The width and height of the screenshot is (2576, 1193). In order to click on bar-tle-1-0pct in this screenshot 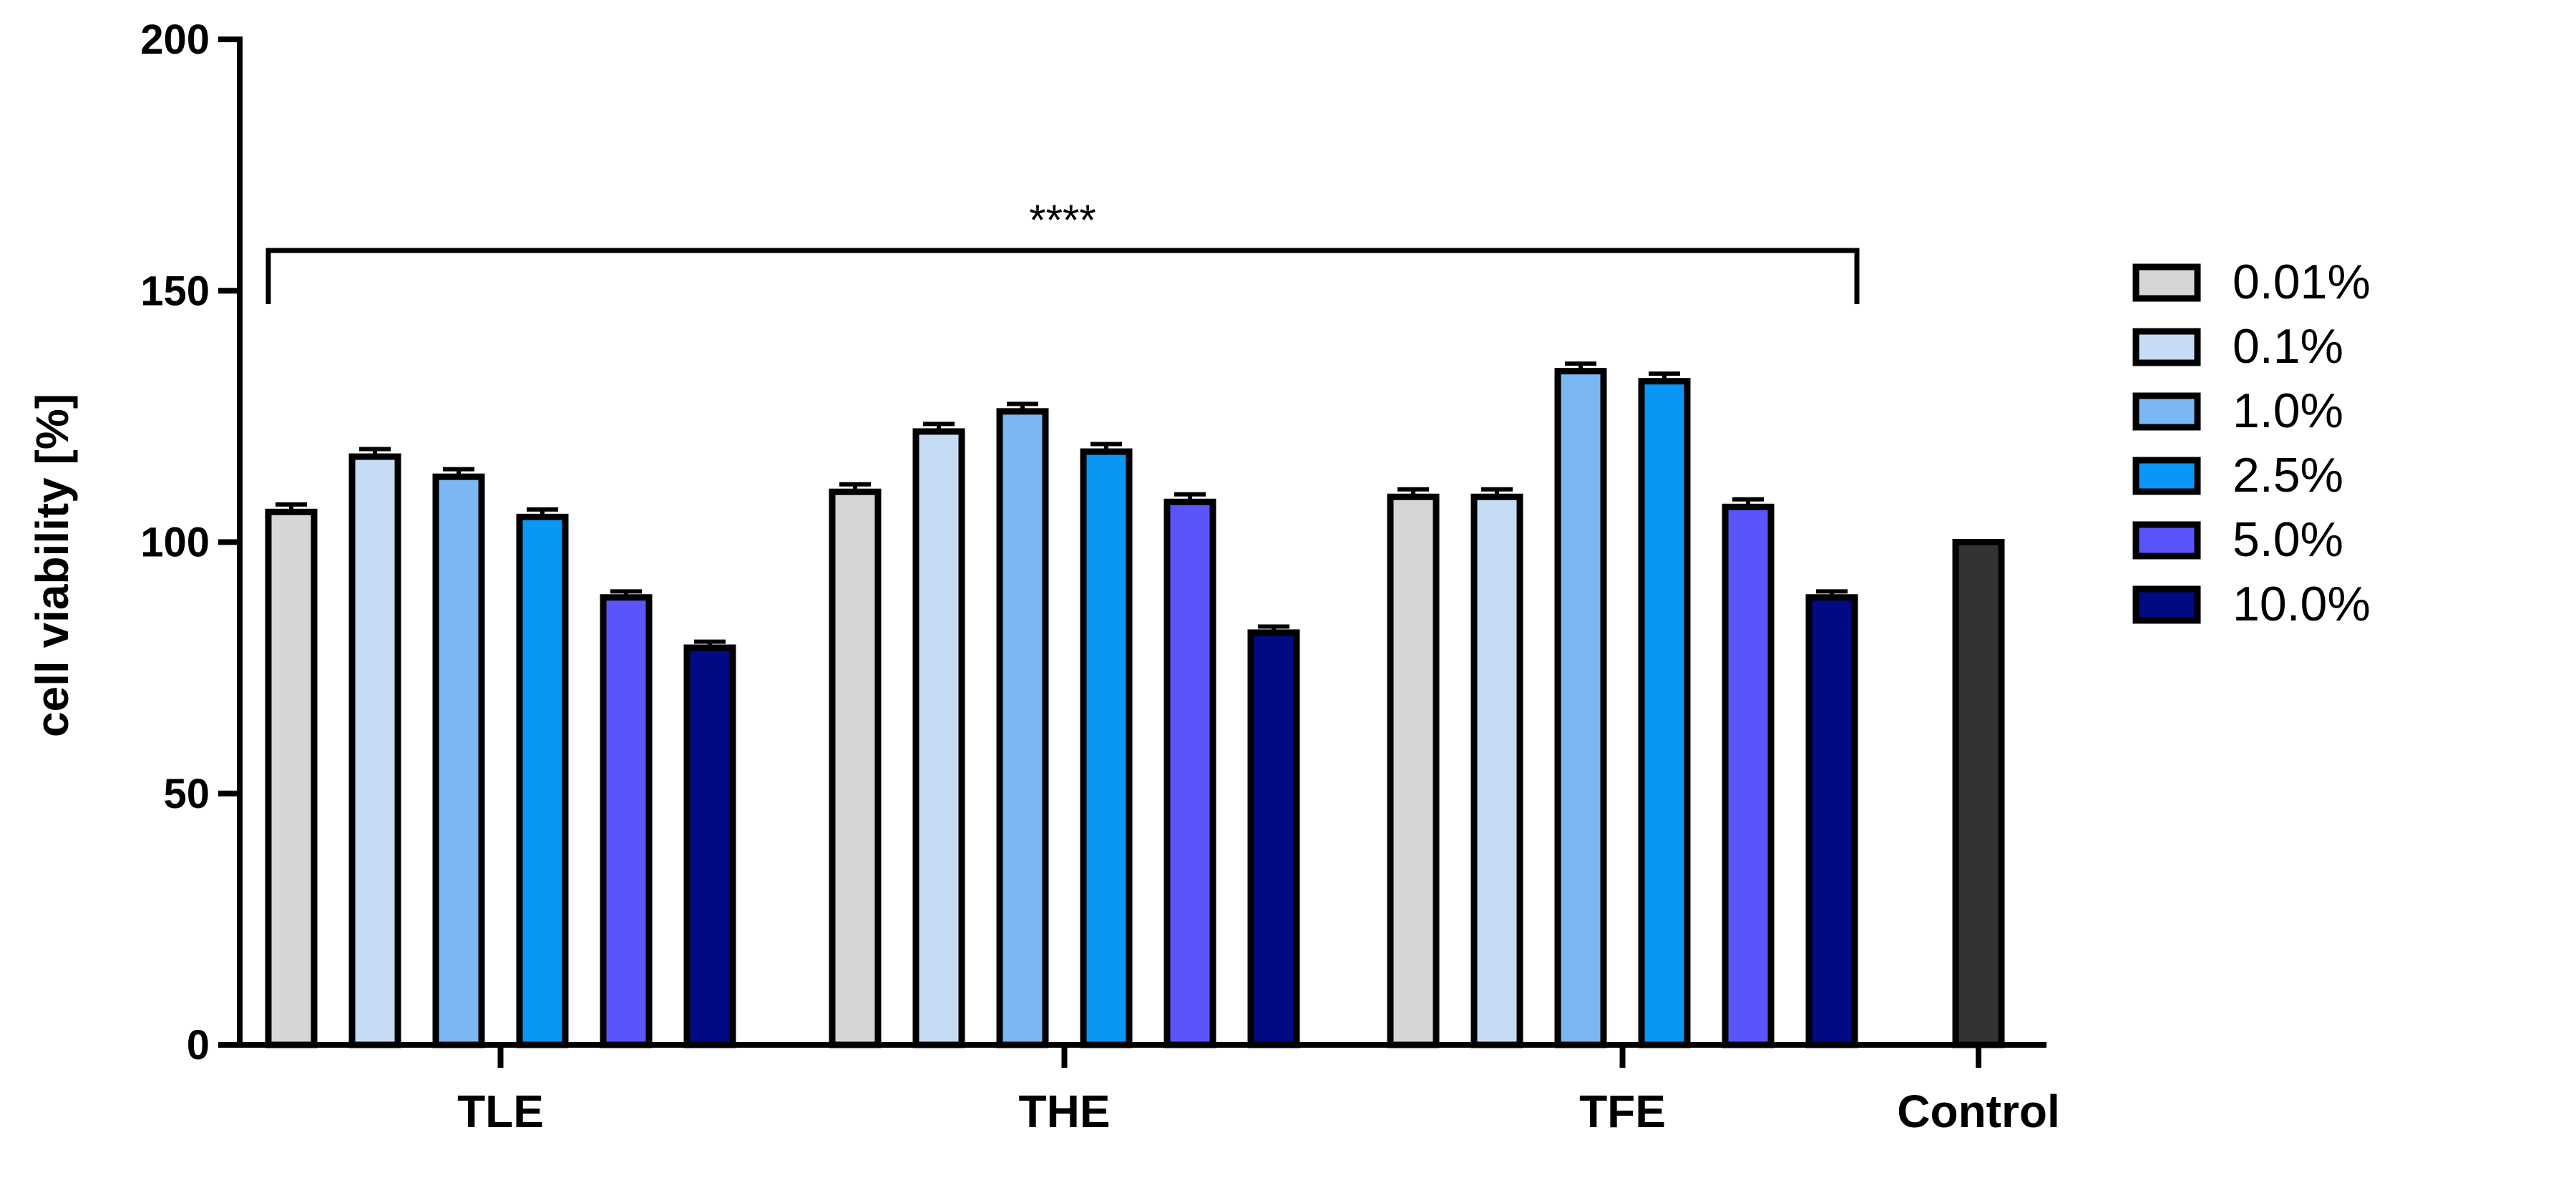, I will do `click(458, 760)`.